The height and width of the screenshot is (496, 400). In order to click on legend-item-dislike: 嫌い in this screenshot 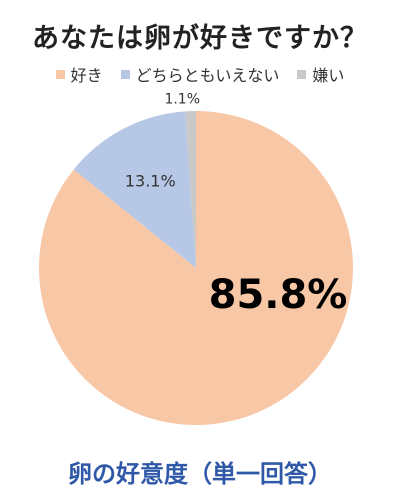, I will do `click(320, 74)`.